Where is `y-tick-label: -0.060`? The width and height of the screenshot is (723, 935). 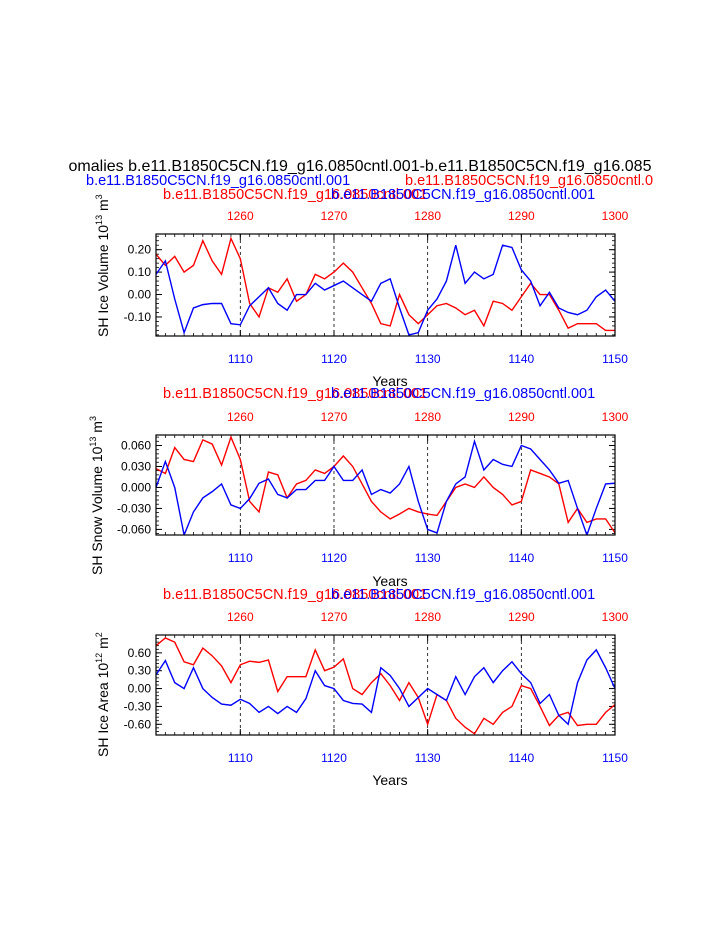
y-tick-label: -0.060 is located at coordinates (134, 529).